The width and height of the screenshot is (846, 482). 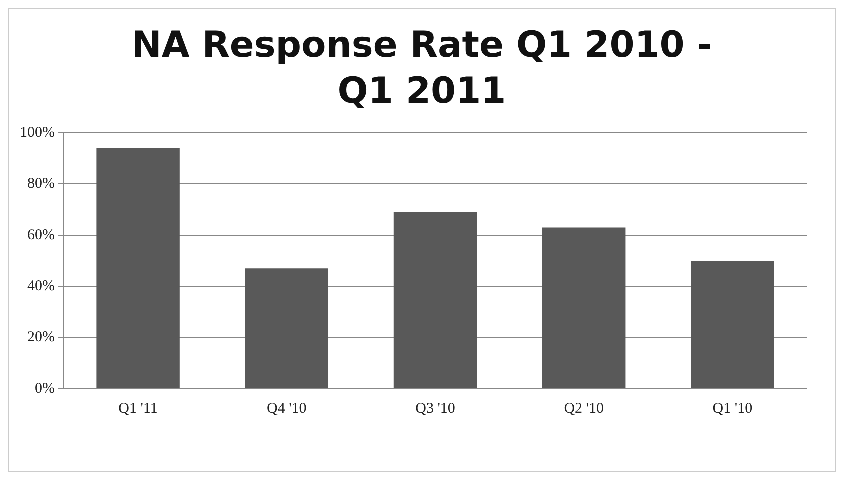 I want to click on x-tick-label: Q1 '11, so click(x=138, y=408).